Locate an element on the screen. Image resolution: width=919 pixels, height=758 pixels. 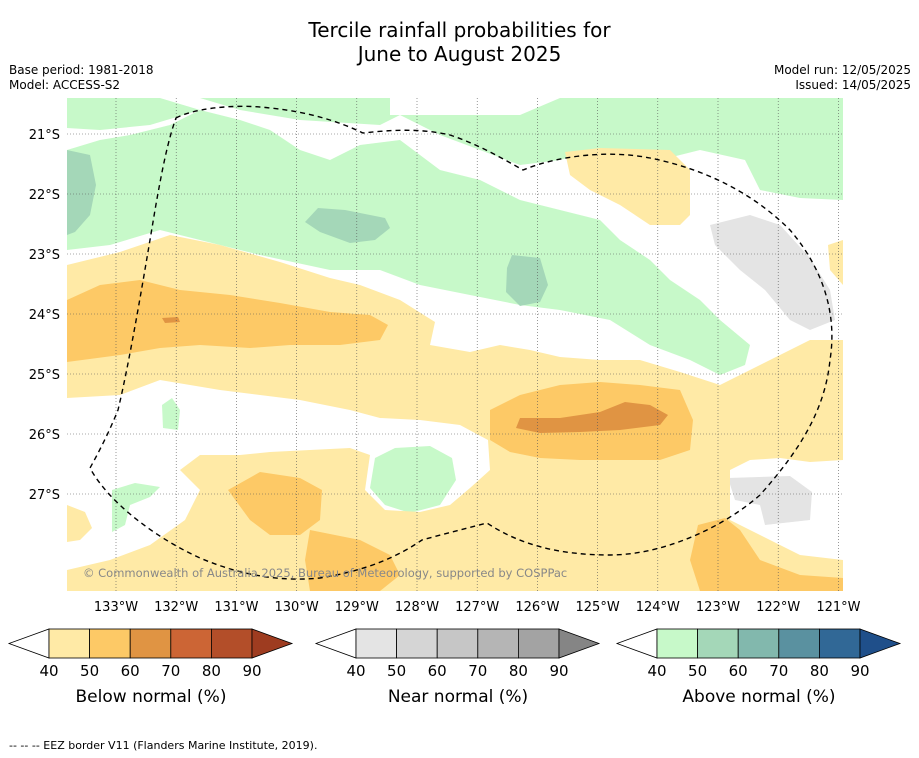
model-run: Model run: 12/05/2025 is located at coordinates (842, 70).